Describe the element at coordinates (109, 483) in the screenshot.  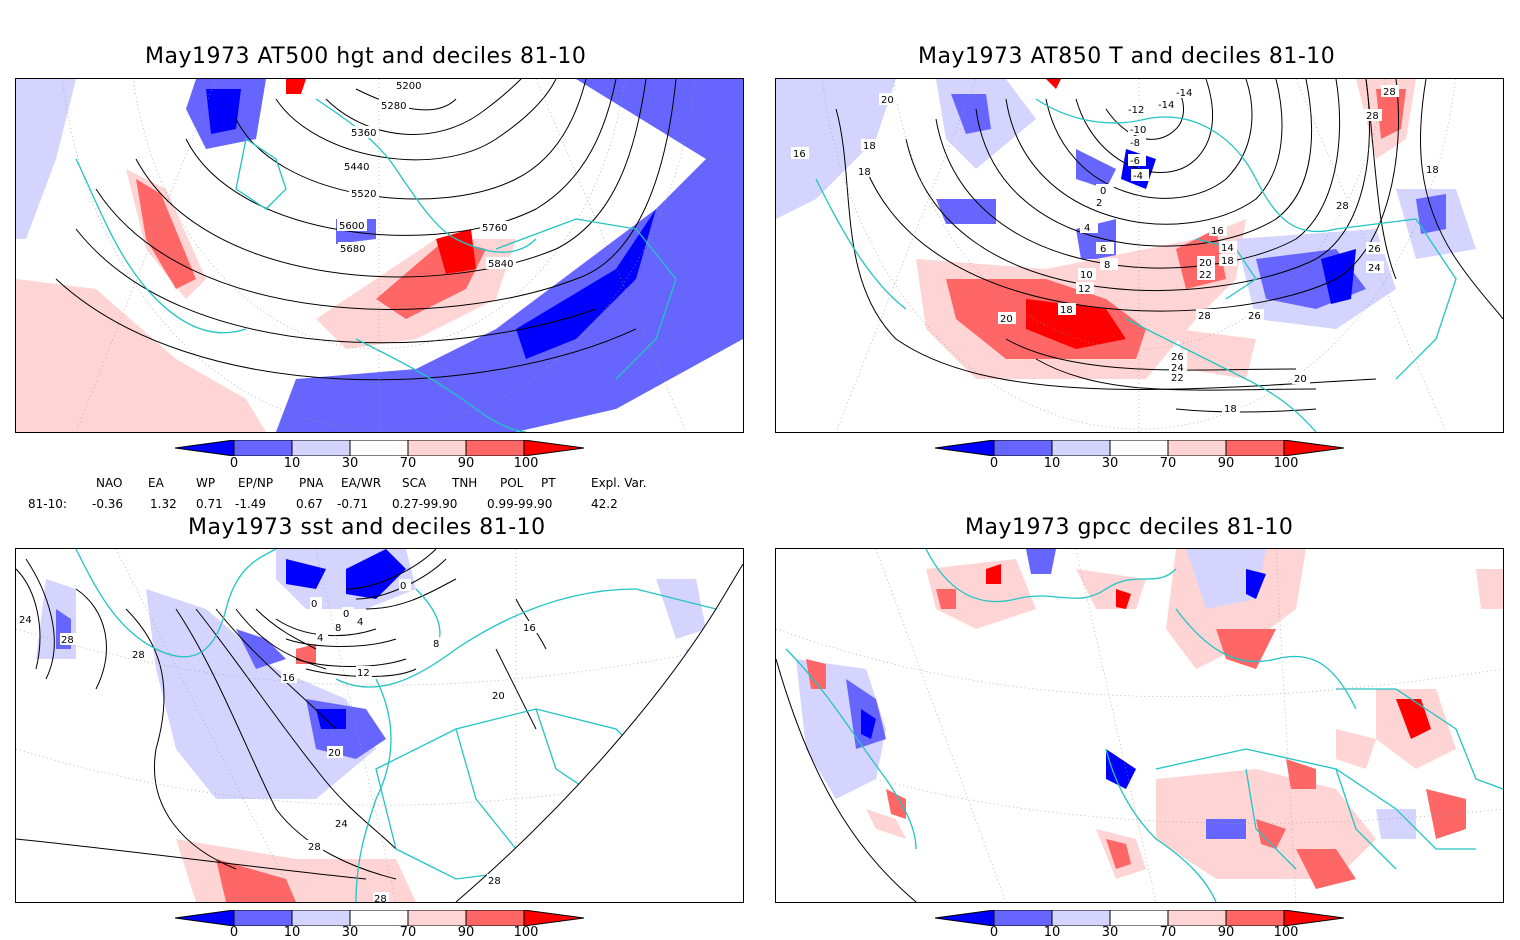
I see `index-header-nao: NAO` at that location.